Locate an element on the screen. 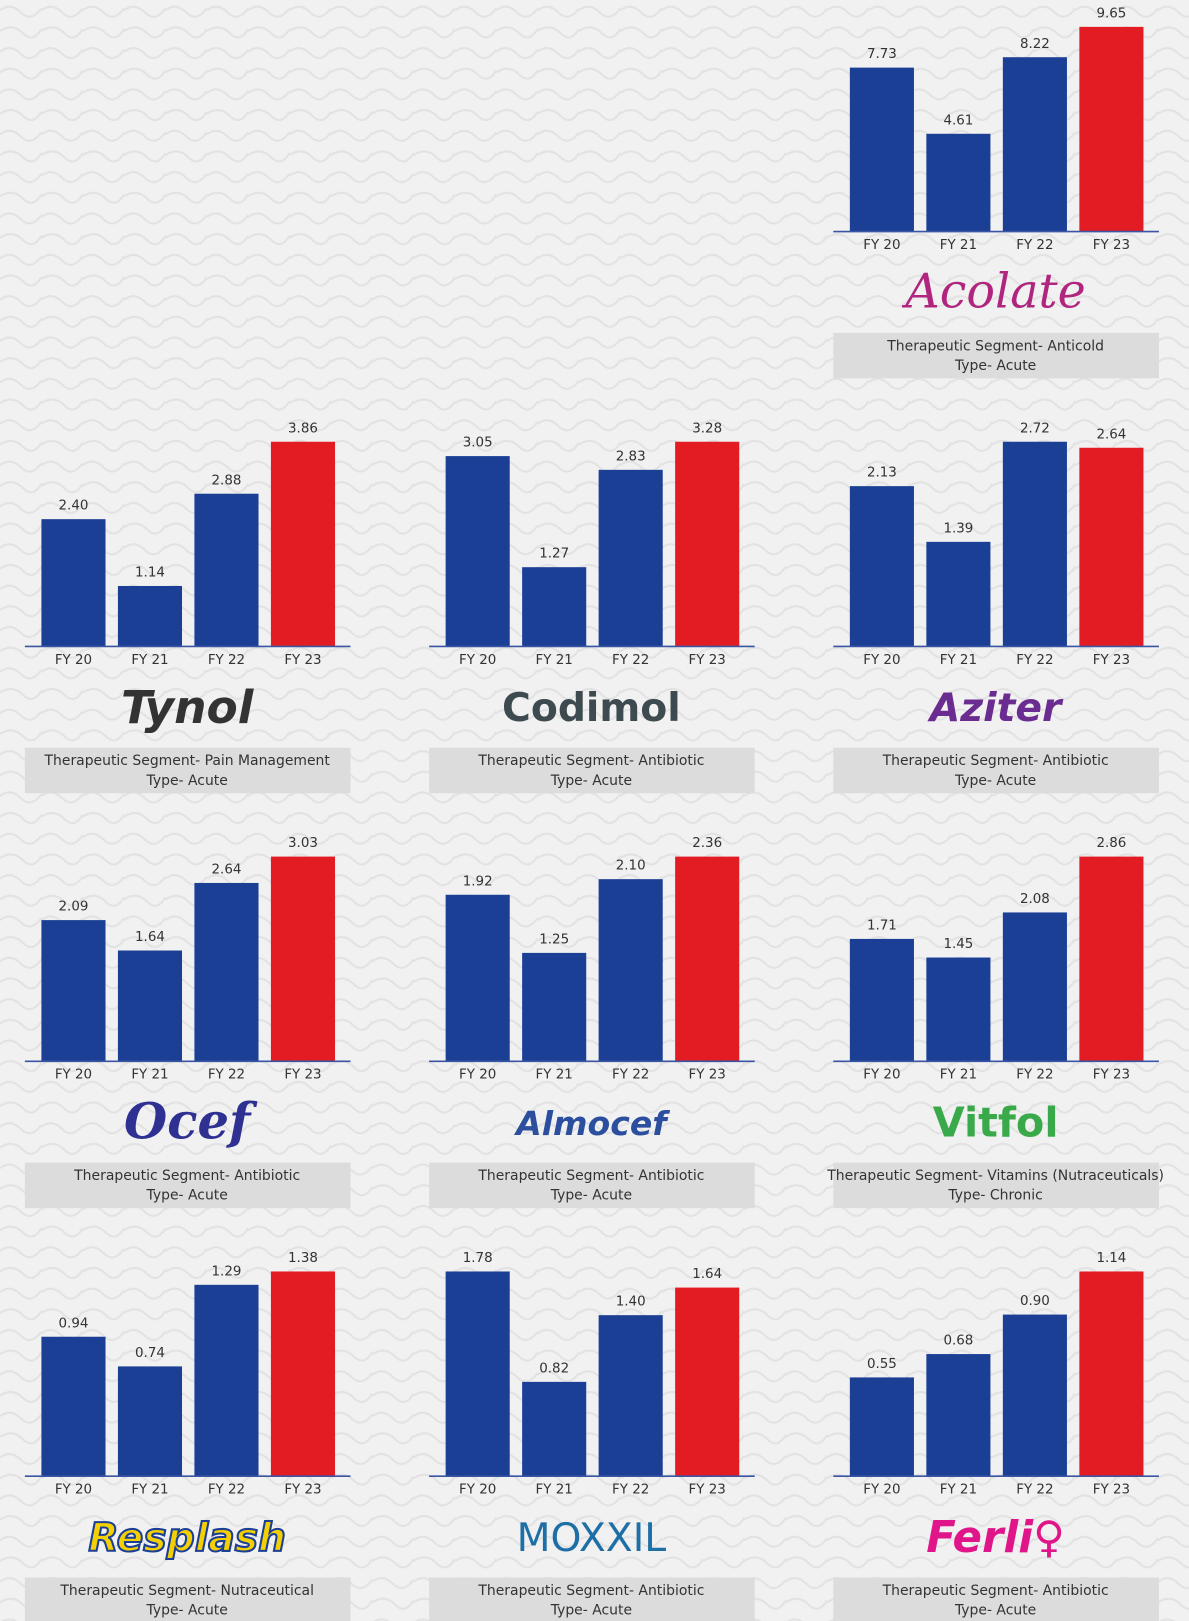  caption-line: Type- Chronic is located at coordinates (994, 1196).